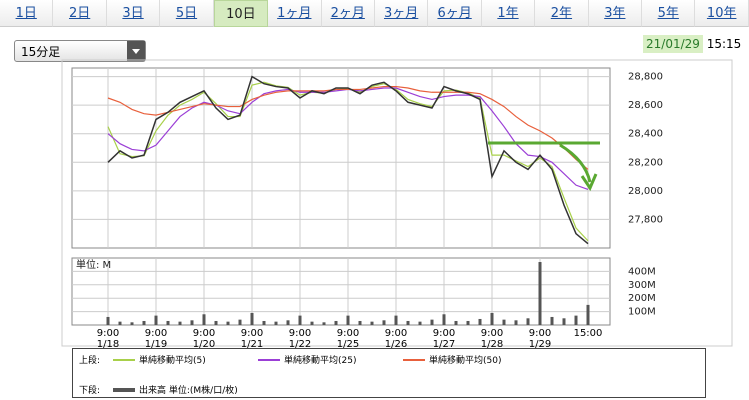 The height and width of the screenshot is (400, 749). What do you see at coordinates (348, 127) in the screenshot?
I see `moving-average` at bounding box center [348, 127].